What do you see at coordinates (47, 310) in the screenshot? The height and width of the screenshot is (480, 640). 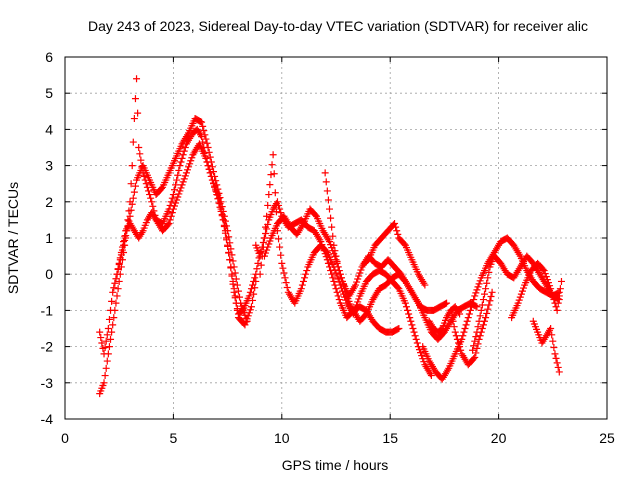 I see `y-tick-label: -1` at bounding box center [47, 310].